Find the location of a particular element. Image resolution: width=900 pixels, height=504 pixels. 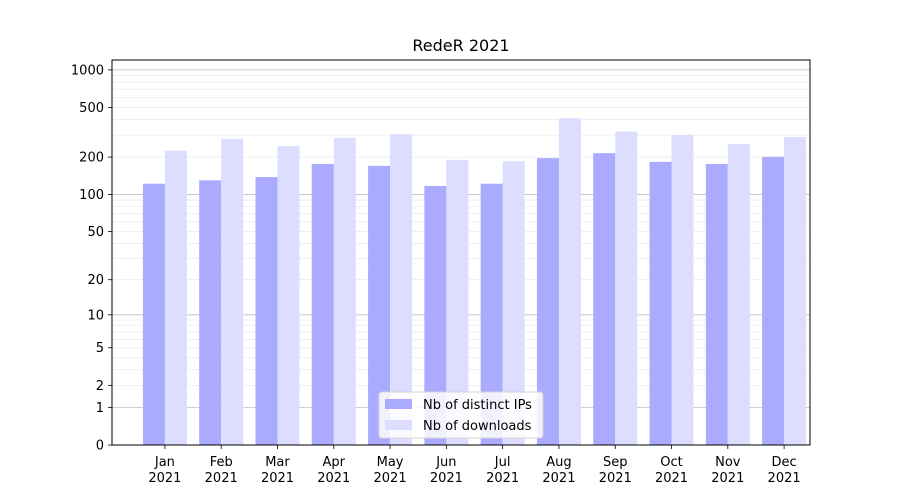

legend-label: Nb of distinct IPs is located at coordinates (477, 405).